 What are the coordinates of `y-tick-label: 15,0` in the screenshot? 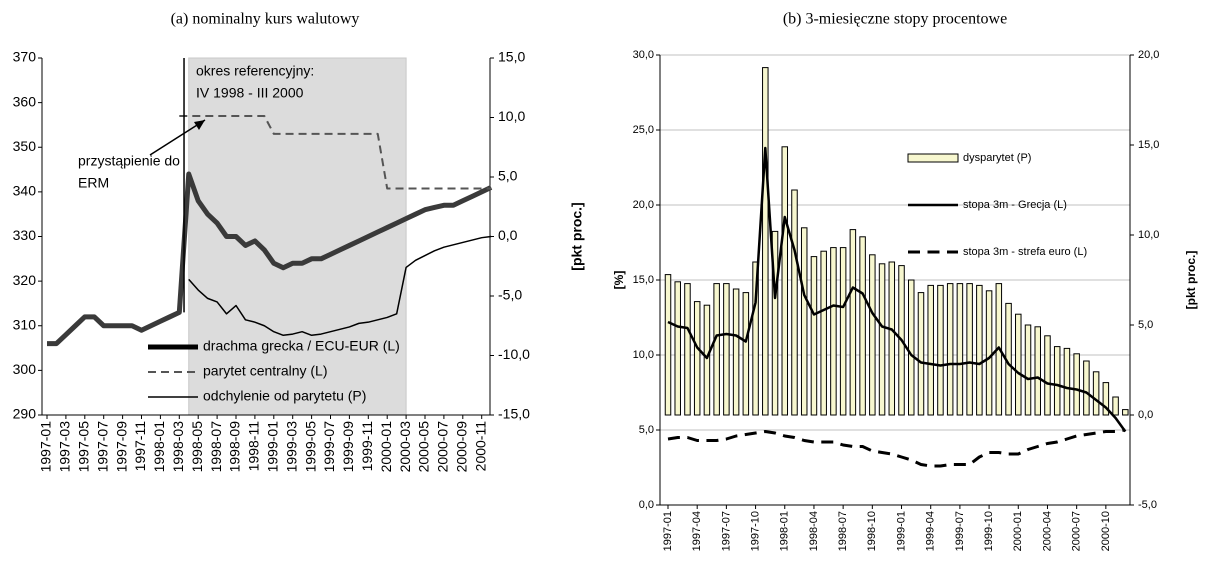 It's located at (643, 280).